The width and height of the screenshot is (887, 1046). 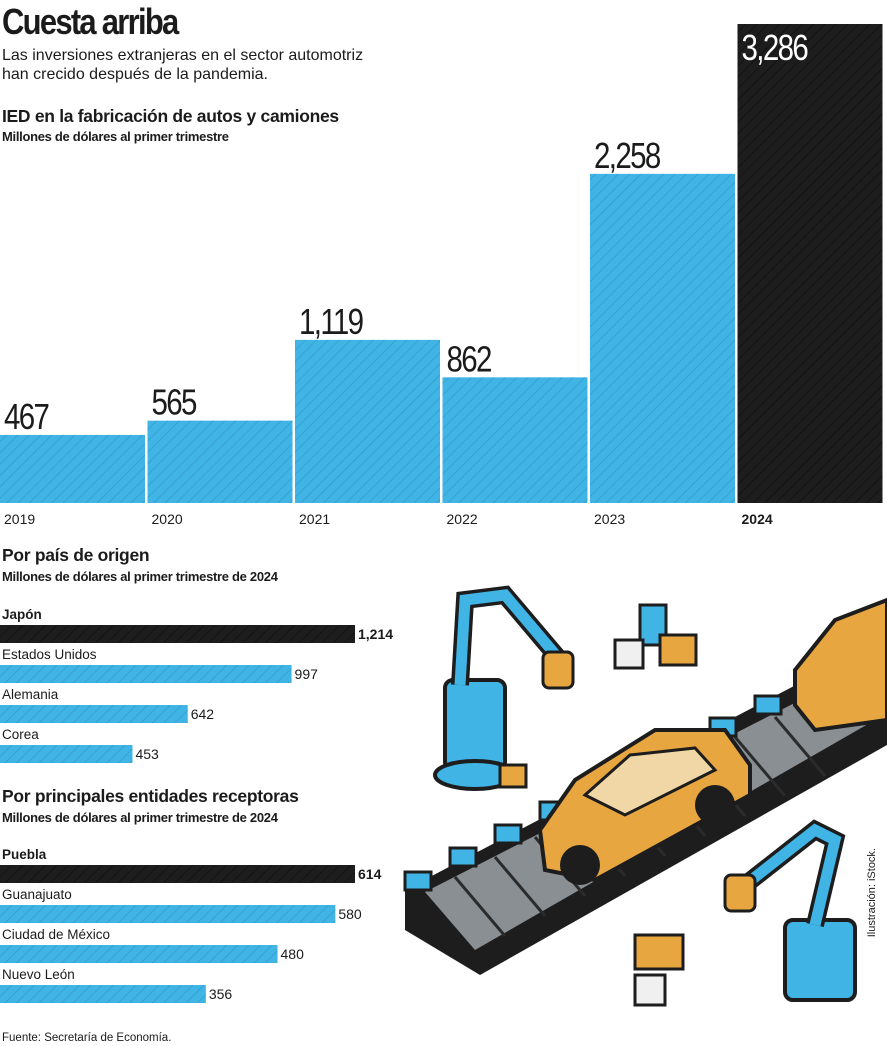 I want to click on category-label-2-1: Estados Unidos, so click(x=49, y=654).